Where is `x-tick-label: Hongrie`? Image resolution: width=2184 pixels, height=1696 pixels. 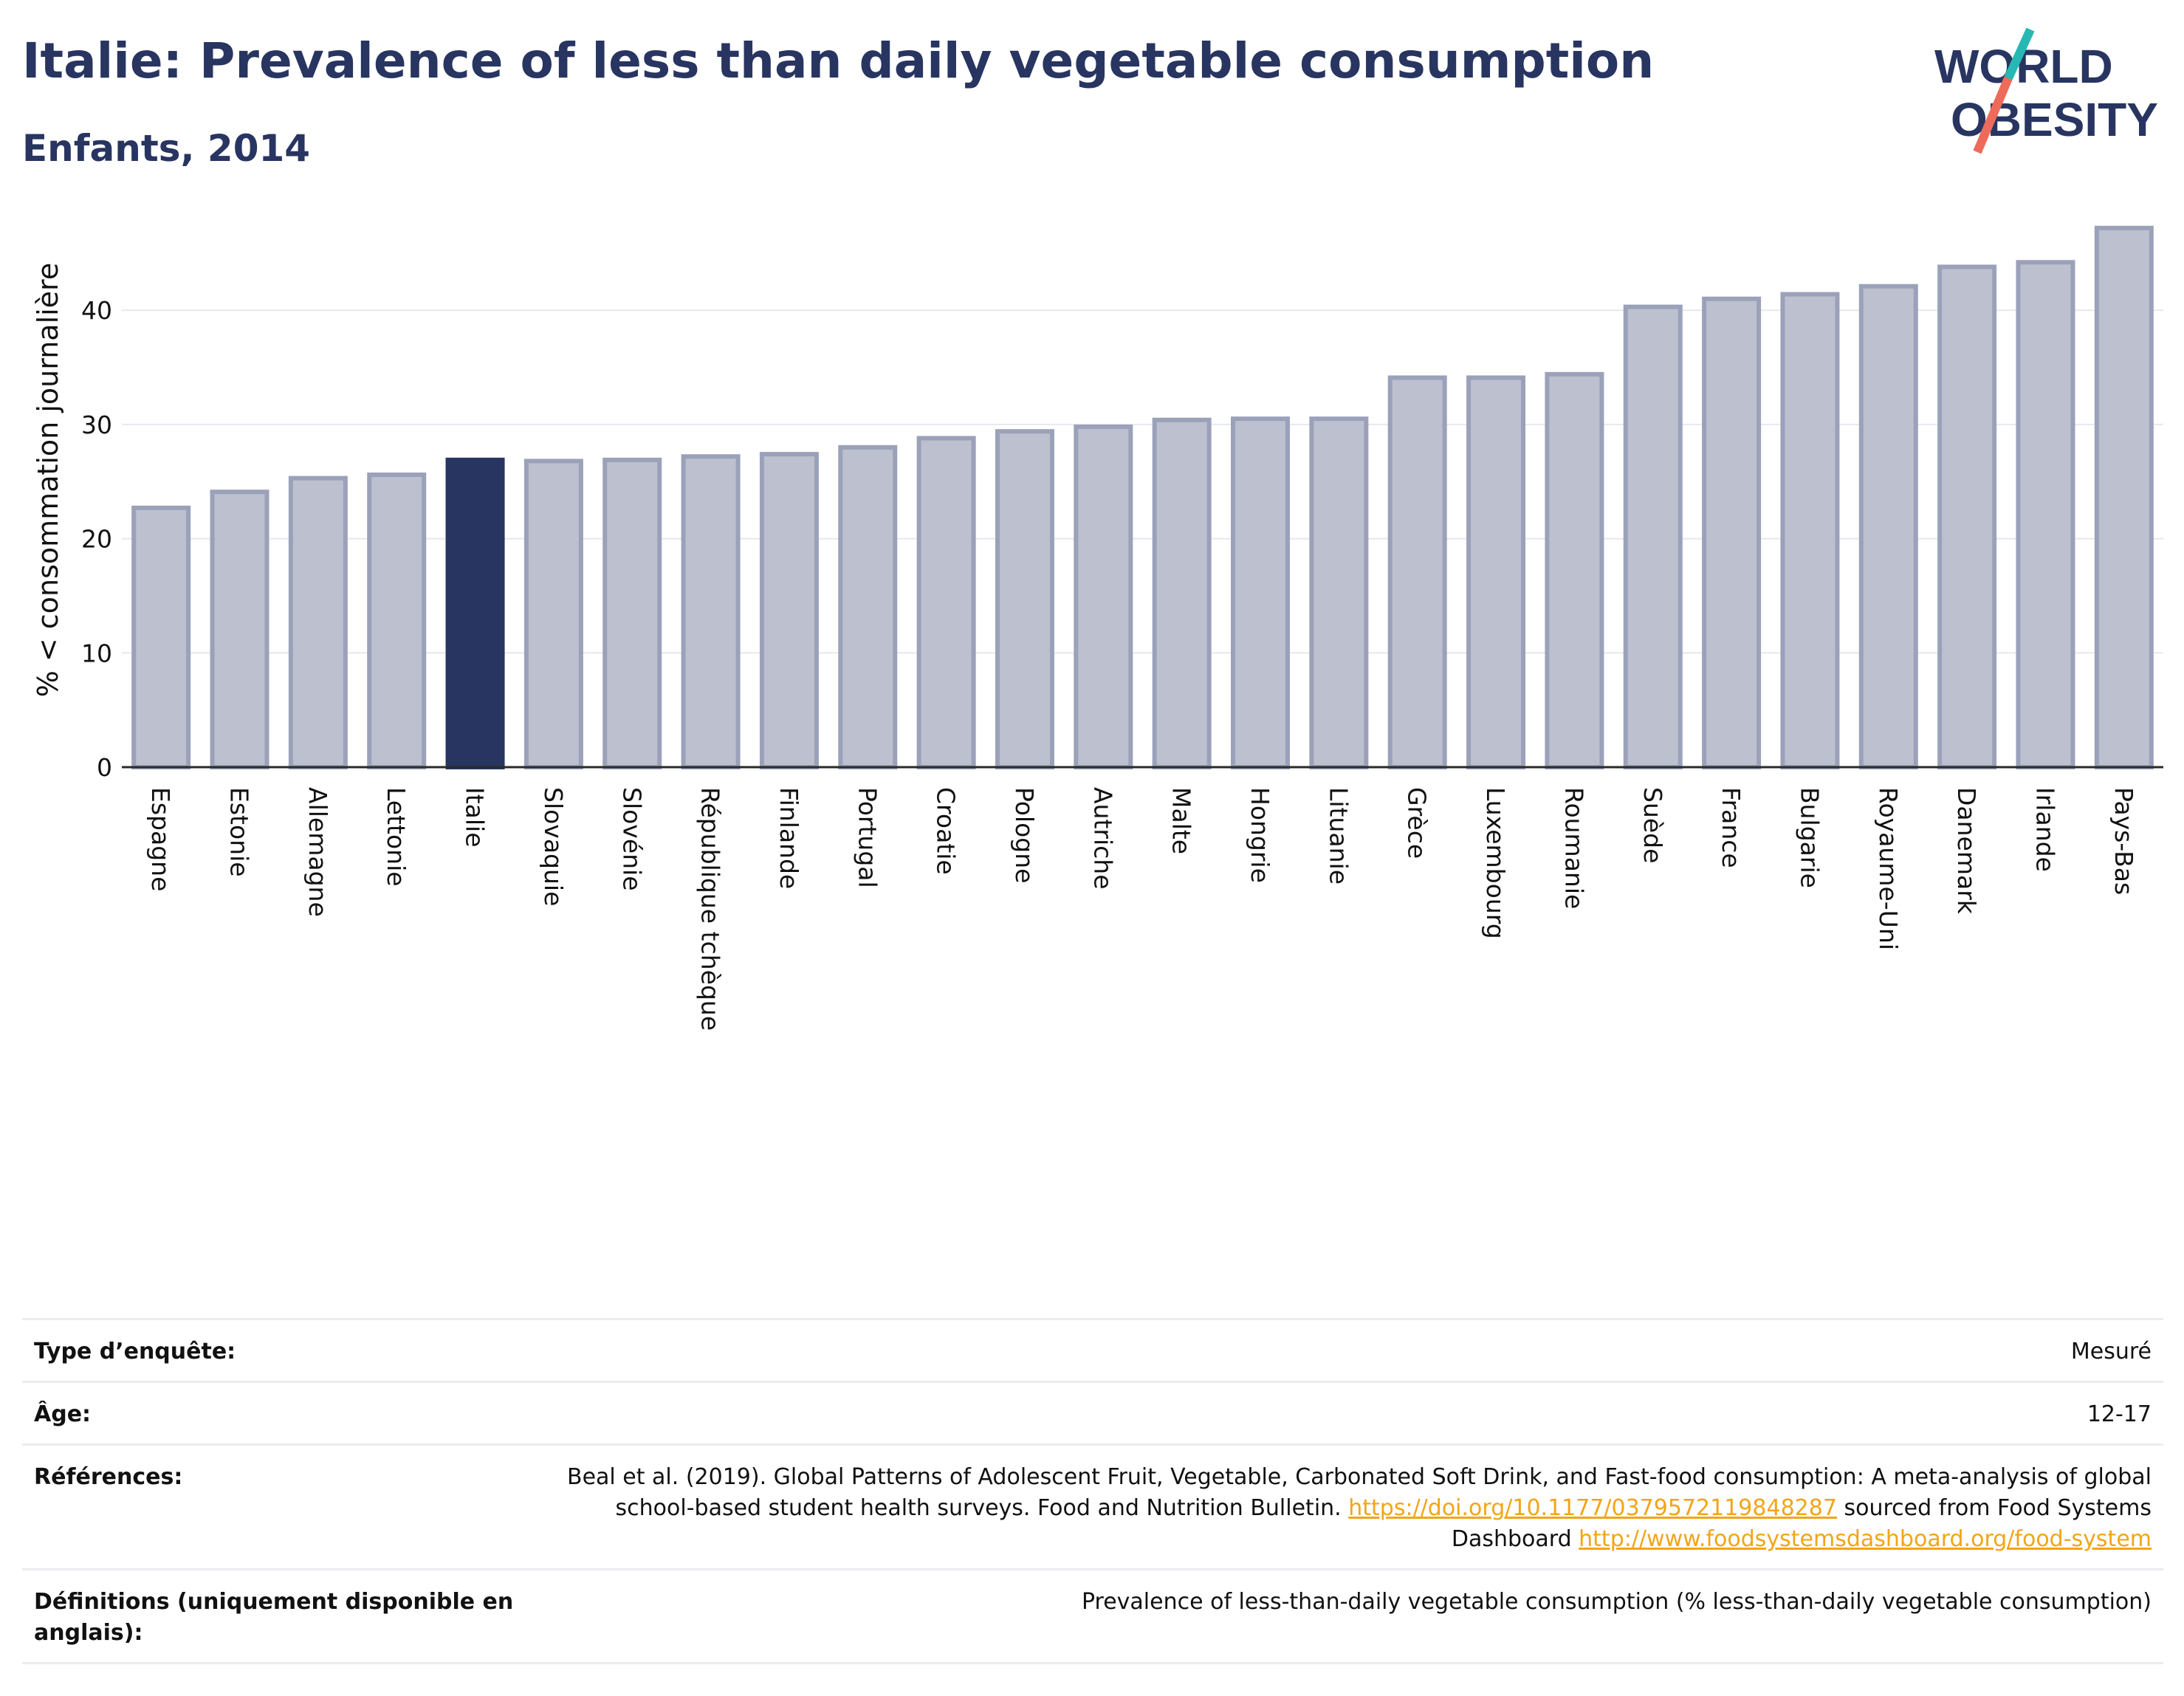 x-tick-label: Hongrie is located at coordinates (1260, 835).